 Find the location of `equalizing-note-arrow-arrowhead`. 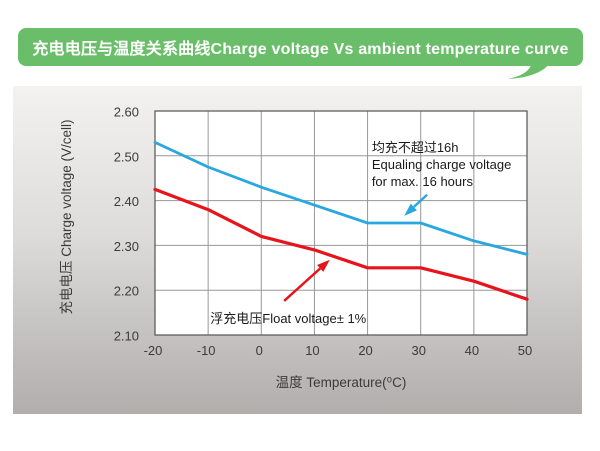

equalizing-note-arrow-arrowhead is located at coordinates (410, 209).